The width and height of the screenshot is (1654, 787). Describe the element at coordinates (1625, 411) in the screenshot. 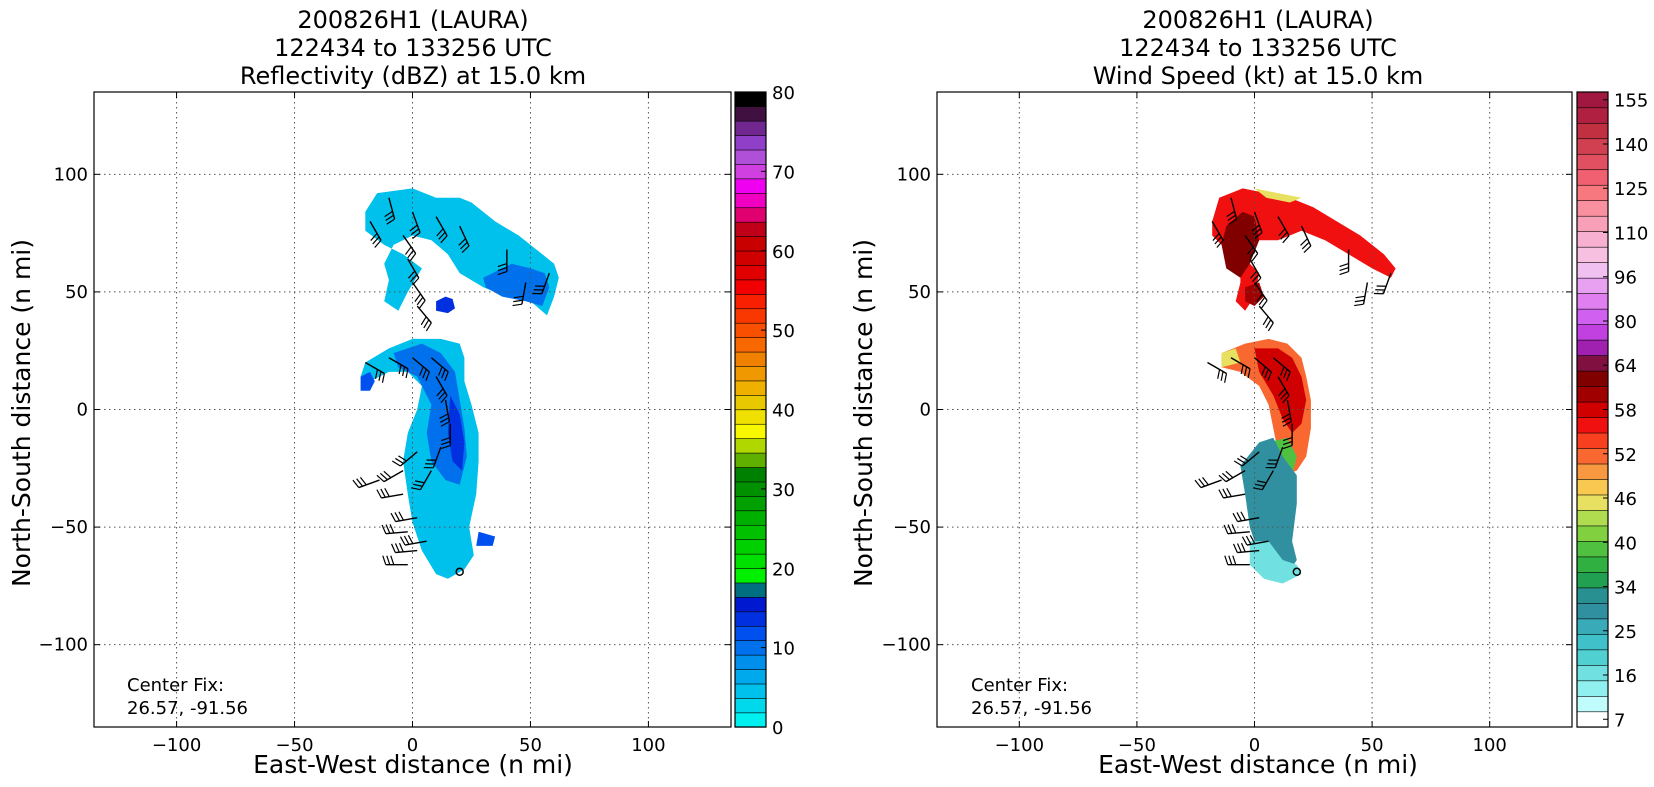

I see `colorbar-tick-label: 58` at that location.